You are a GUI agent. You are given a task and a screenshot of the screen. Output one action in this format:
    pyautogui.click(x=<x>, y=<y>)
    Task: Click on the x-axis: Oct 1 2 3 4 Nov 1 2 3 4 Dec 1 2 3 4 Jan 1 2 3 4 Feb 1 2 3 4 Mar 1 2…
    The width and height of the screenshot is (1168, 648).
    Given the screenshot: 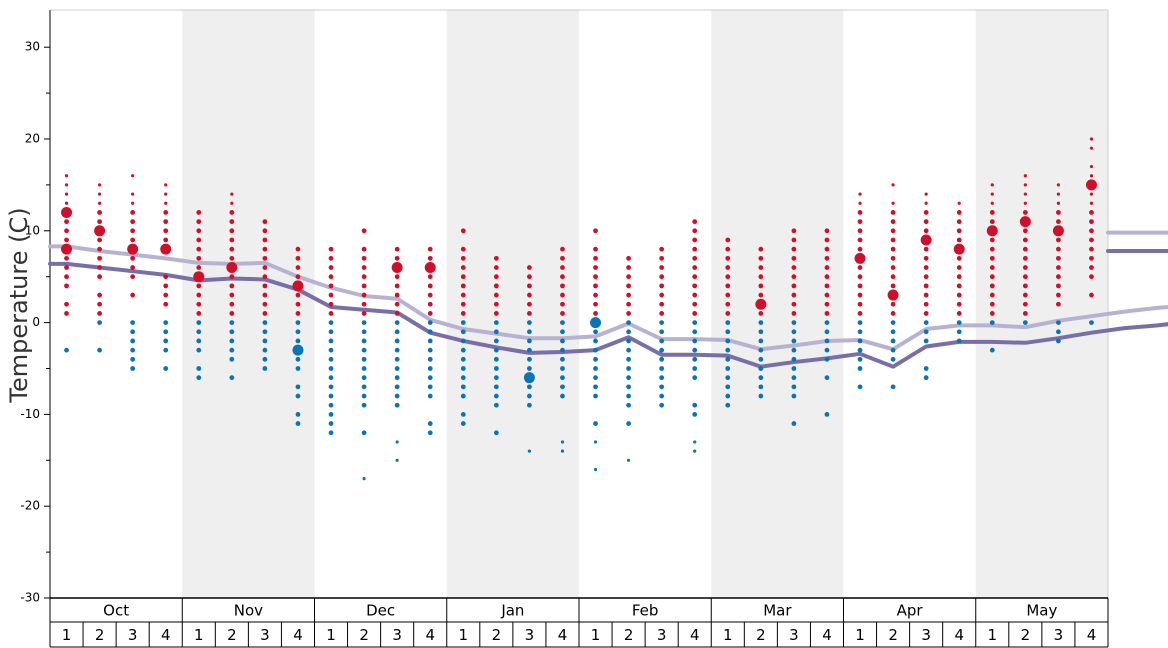 What is the action you would take?
    pyautogui.click(x=579, y=622)
    